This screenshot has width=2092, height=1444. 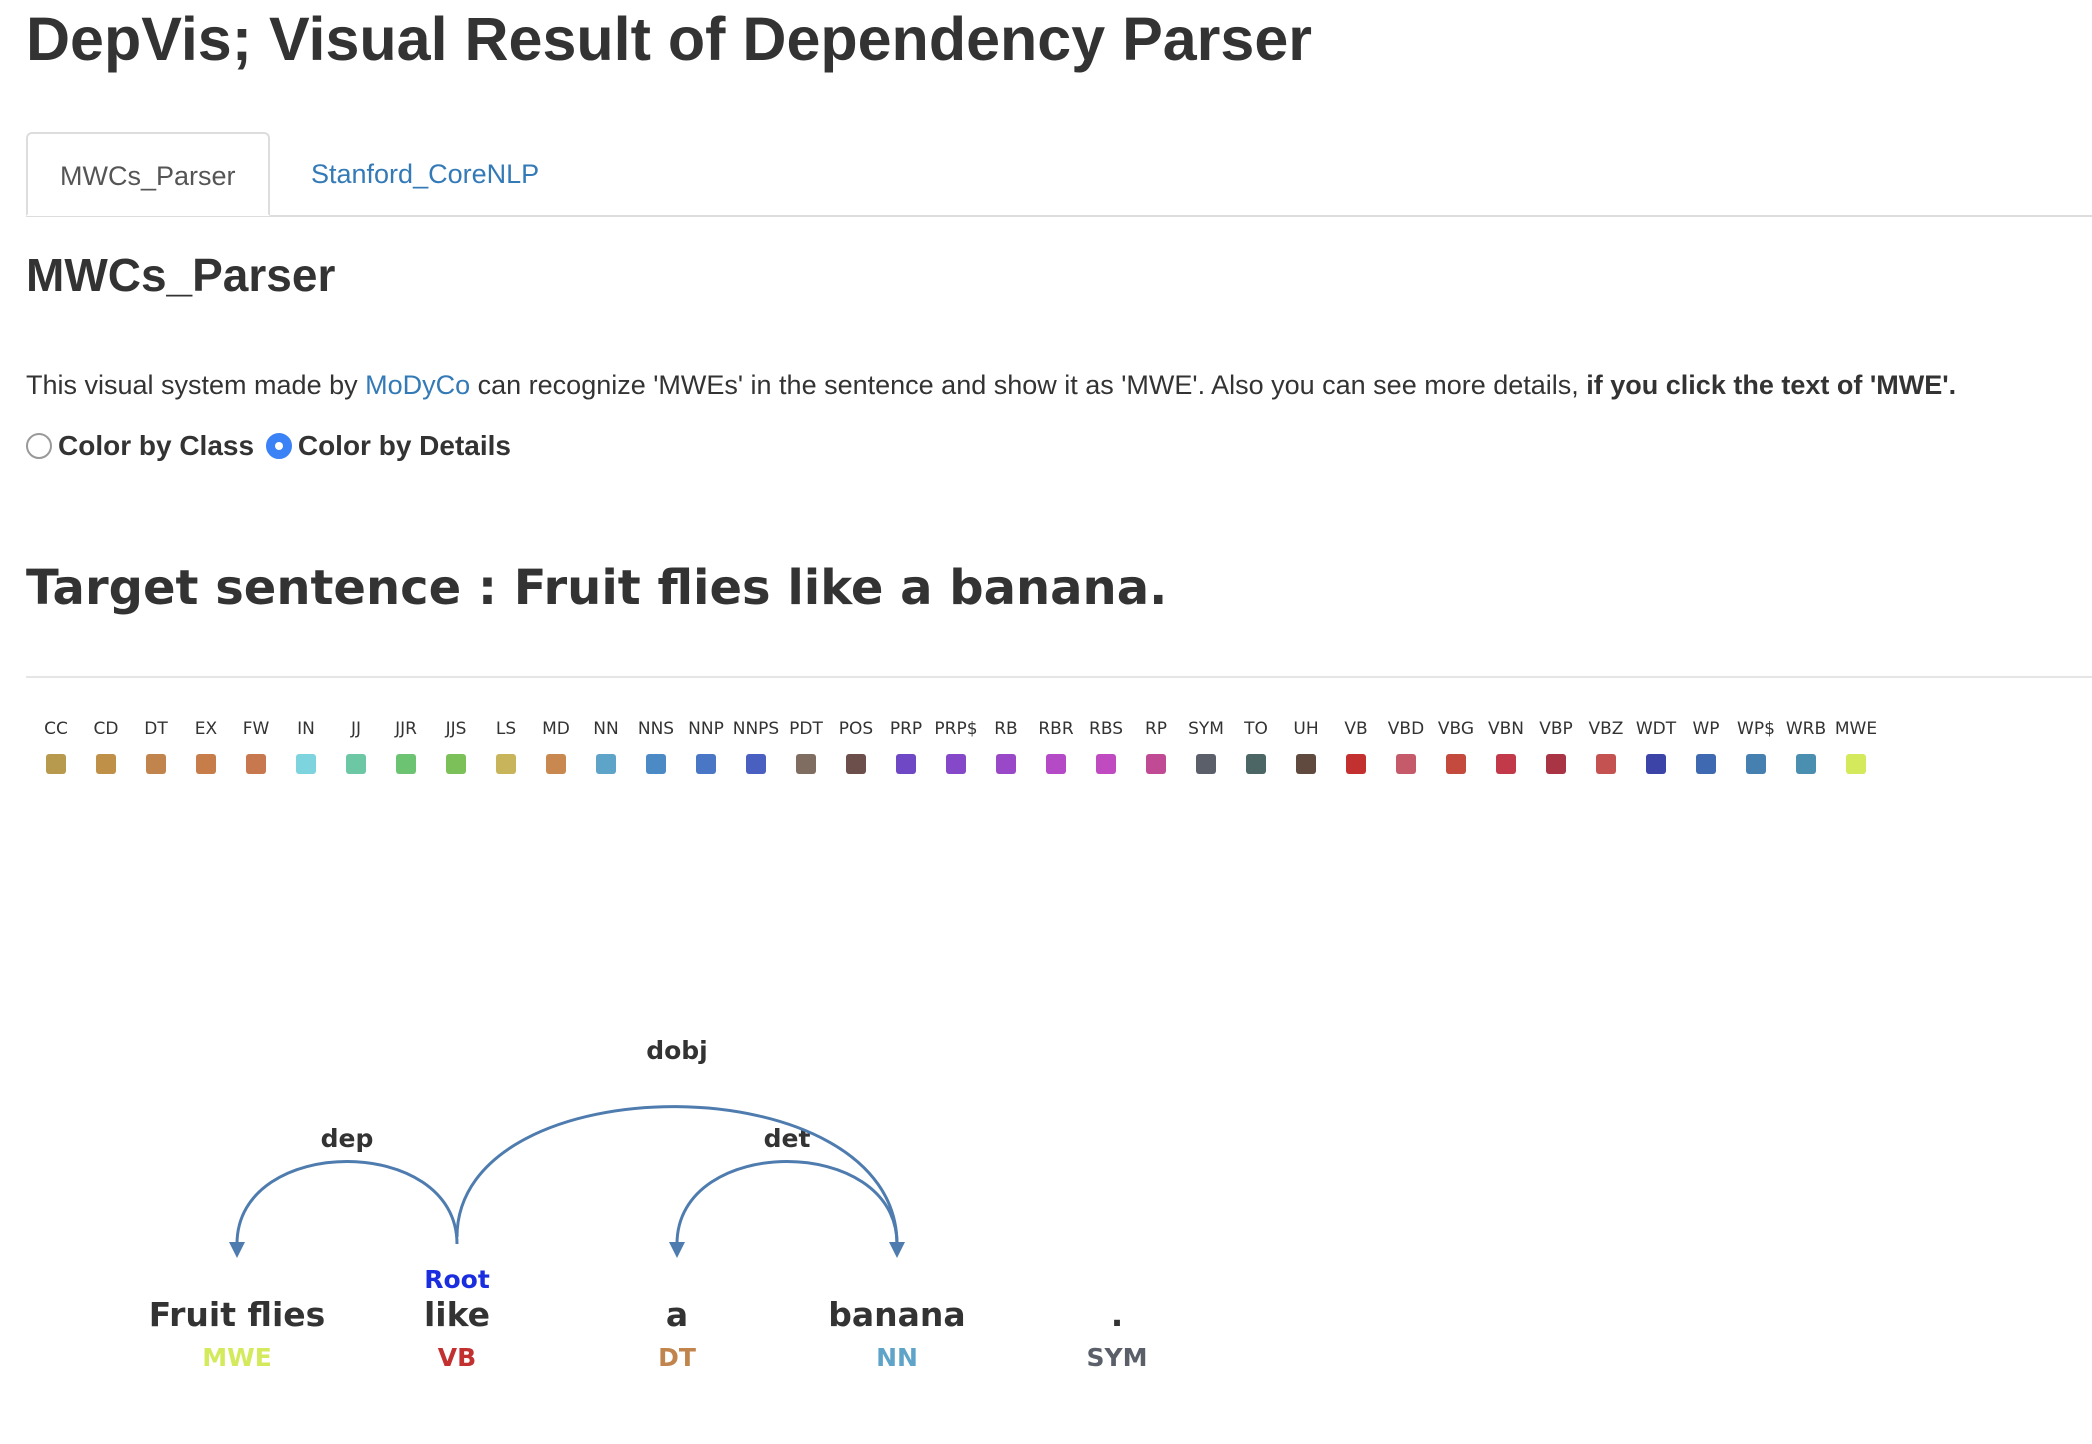 What do you see at coordinates (1506, 745) in the screenshot?
I see `legend-item-vbn: VBN` at bounding box center [1506, 745].